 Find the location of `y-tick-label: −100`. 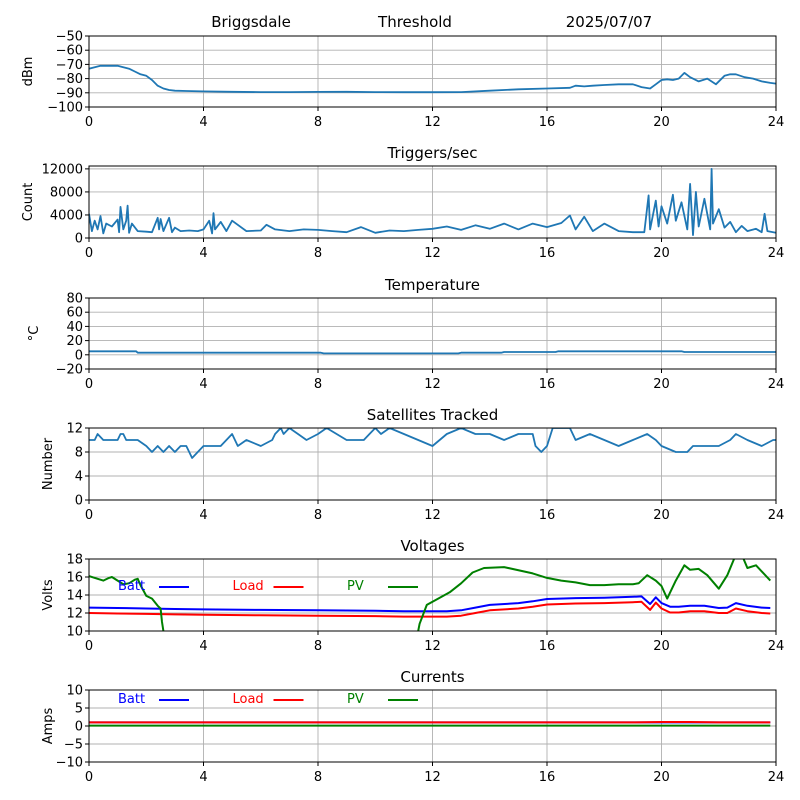

y-tick-label: −100 is located at coordinates (65, 108).